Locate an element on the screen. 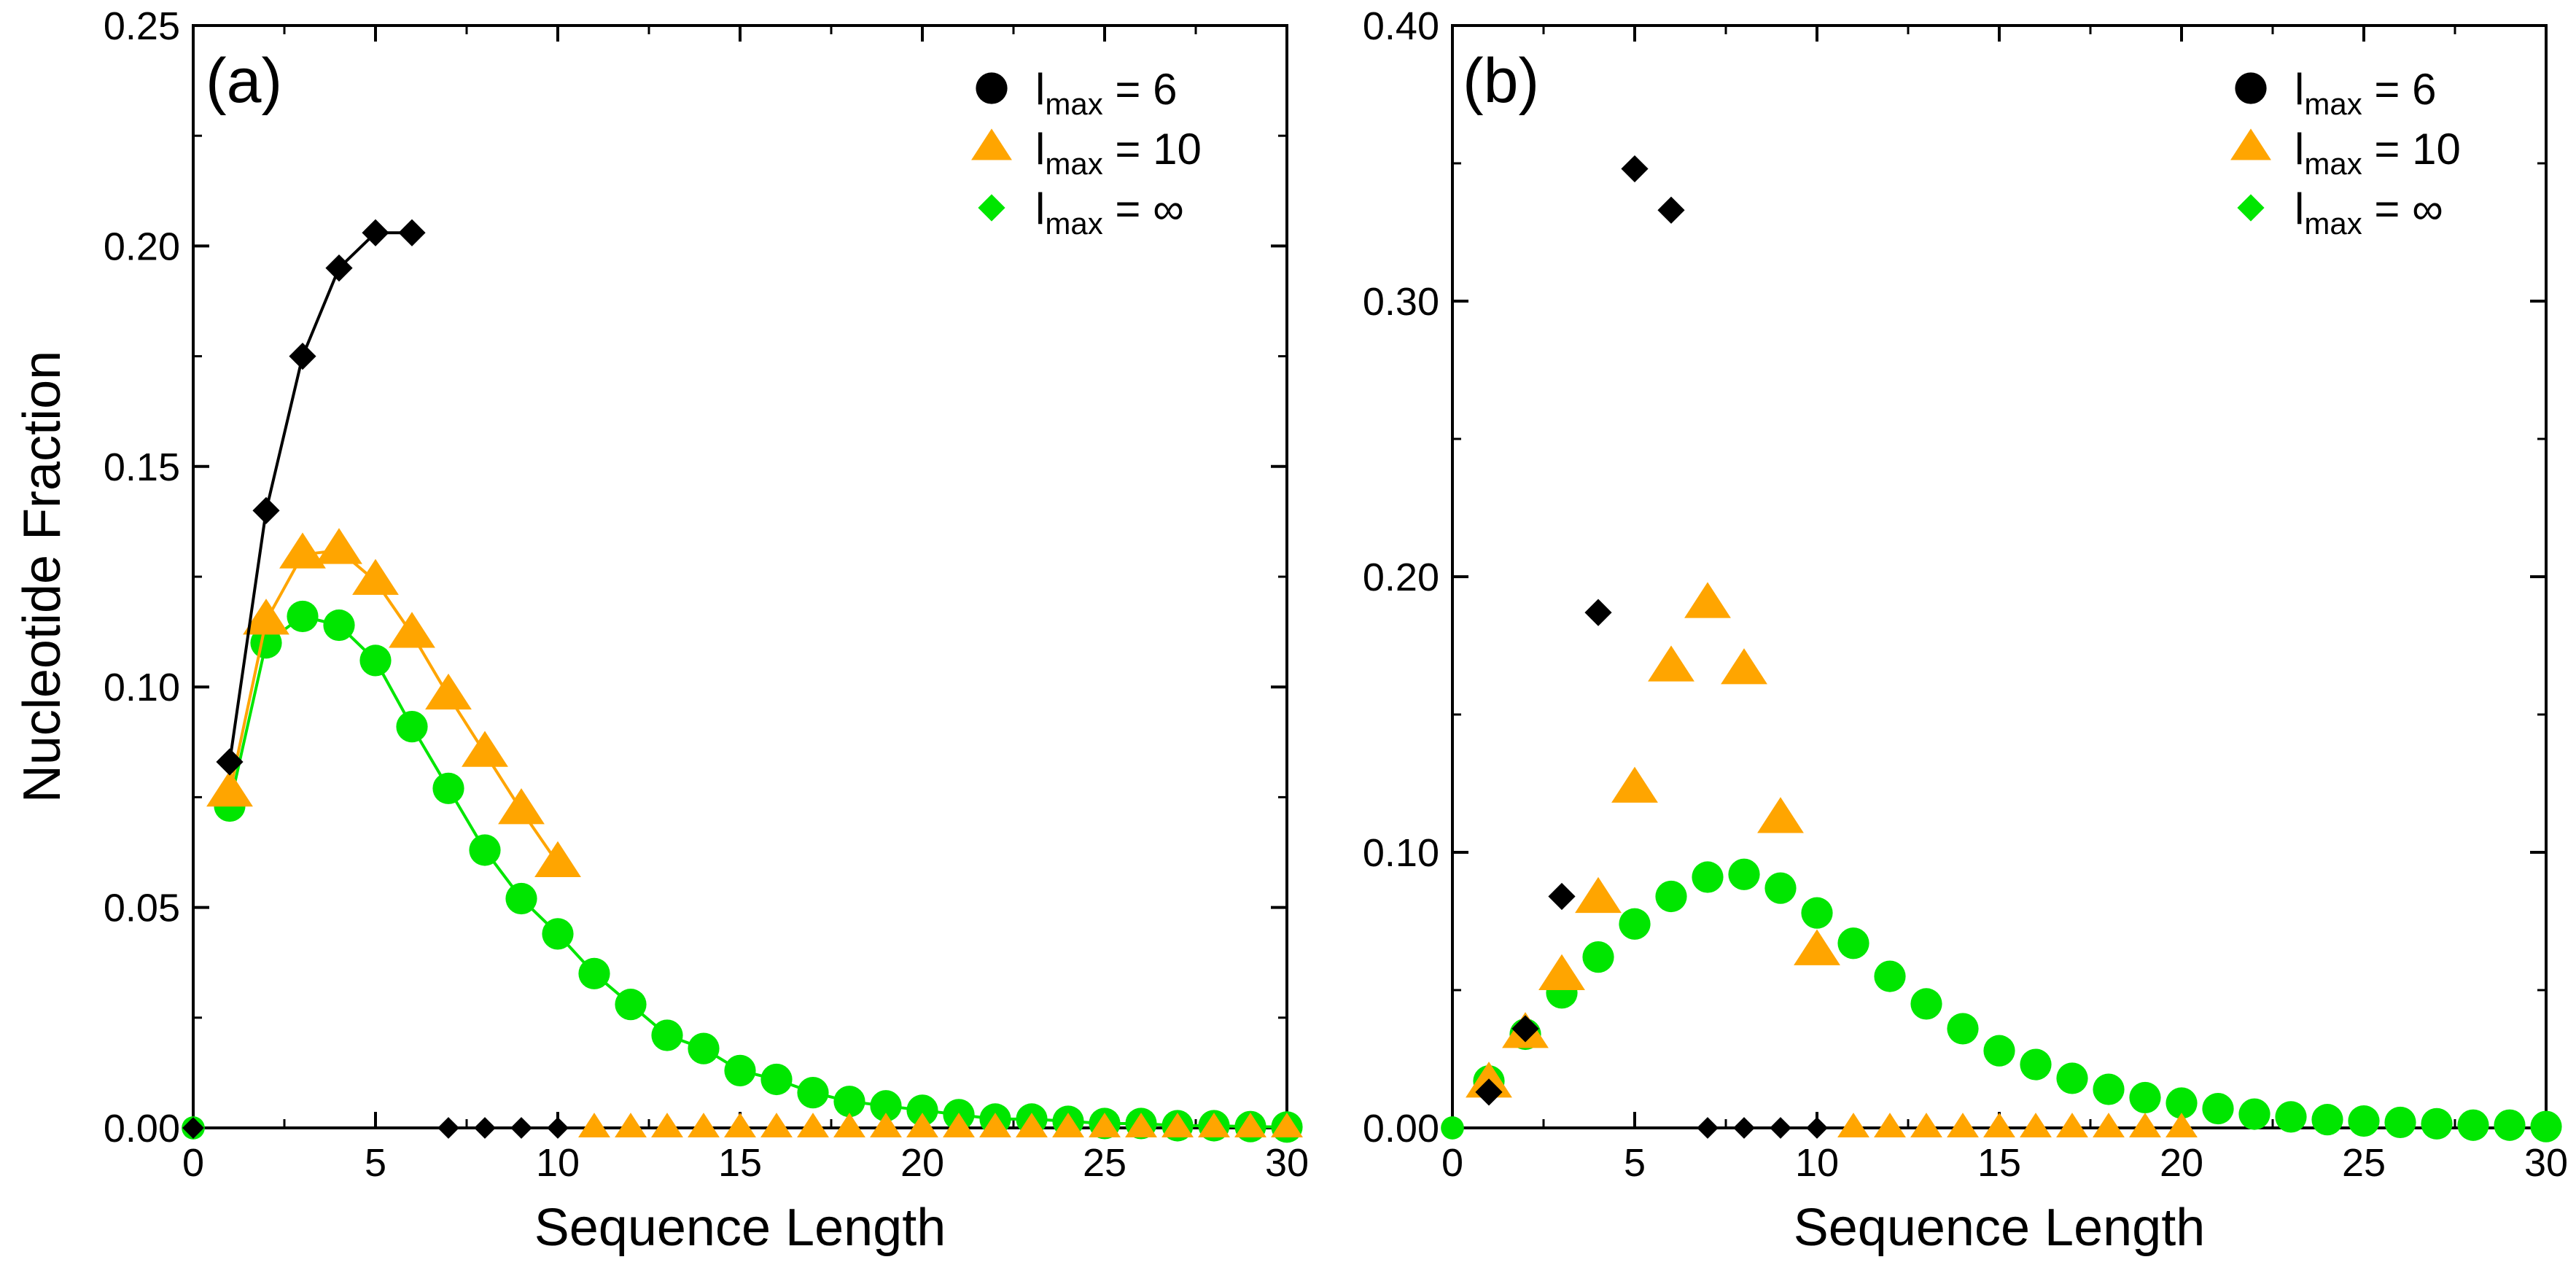  panel-a-x-axis-label: Sequence Length is located at coordinates (740, 1228).